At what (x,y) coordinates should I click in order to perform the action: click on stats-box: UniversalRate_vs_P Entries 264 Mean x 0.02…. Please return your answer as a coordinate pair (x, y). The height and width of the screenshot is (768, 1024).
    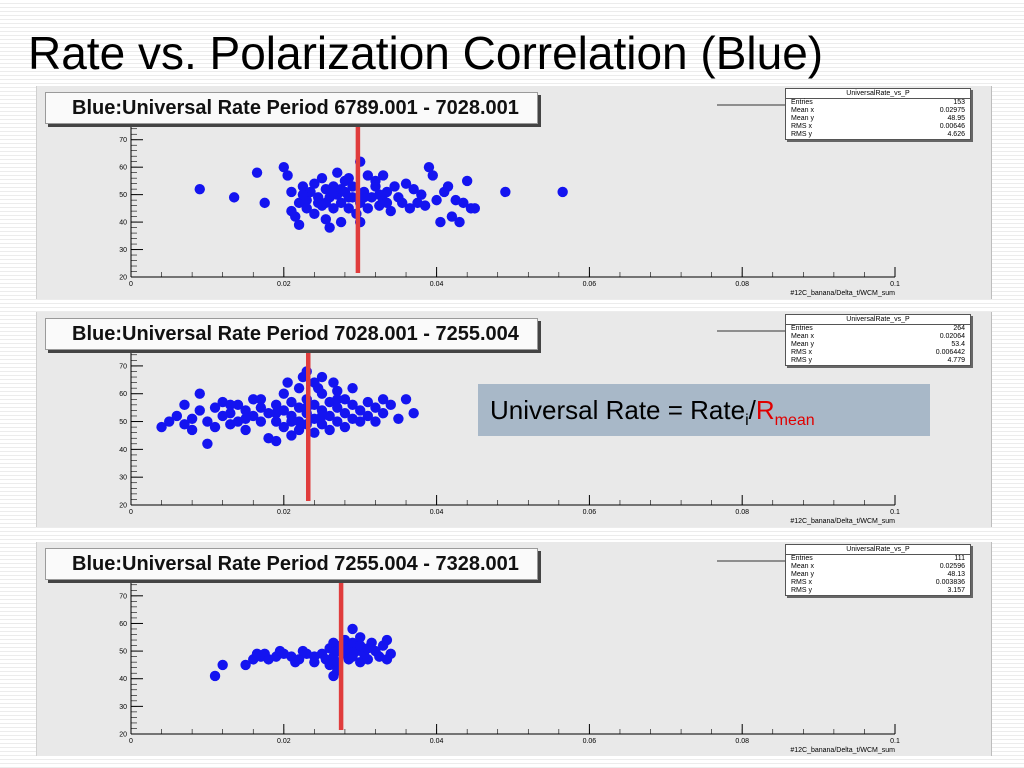
    Looking at the image, I should click on (878, 340).